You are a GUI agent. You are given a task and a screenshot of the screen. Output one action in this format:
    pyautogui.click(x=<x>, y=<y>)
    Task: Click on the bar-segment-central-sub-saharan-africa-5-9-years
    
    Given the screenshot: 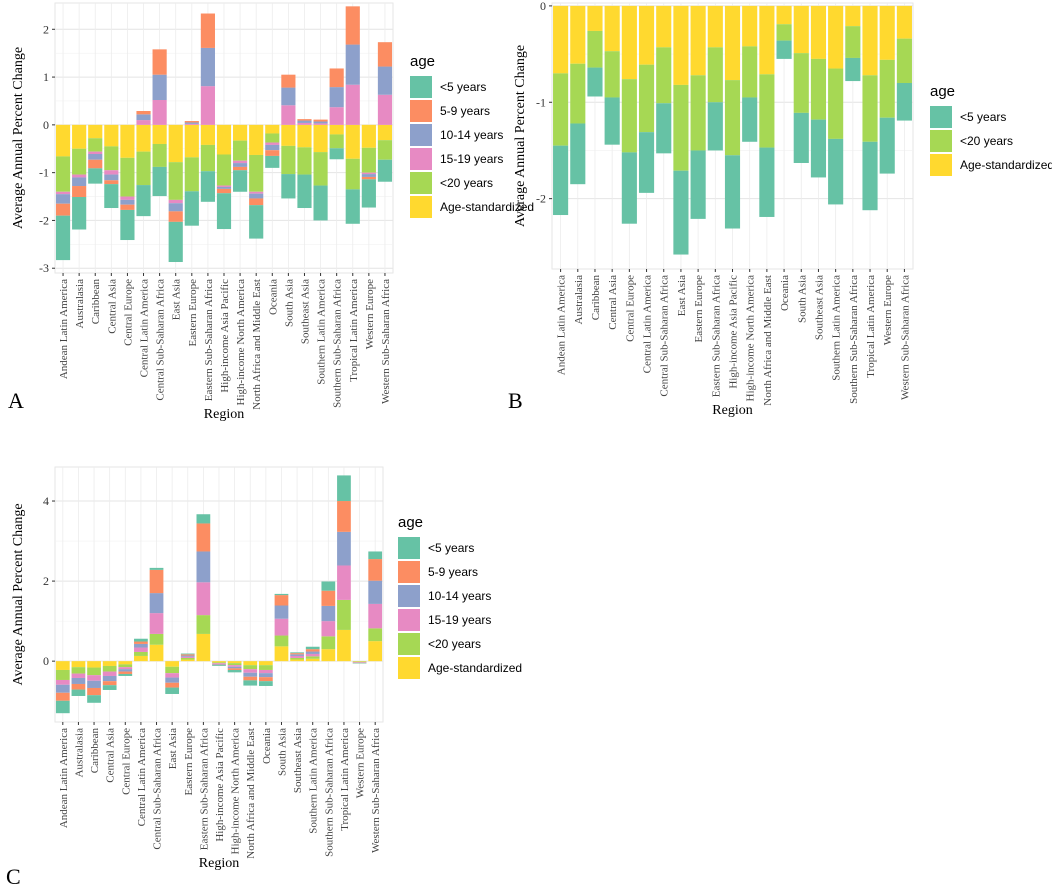 What is the action you would take?
    pyautogui.click(x=159, y=62)
    